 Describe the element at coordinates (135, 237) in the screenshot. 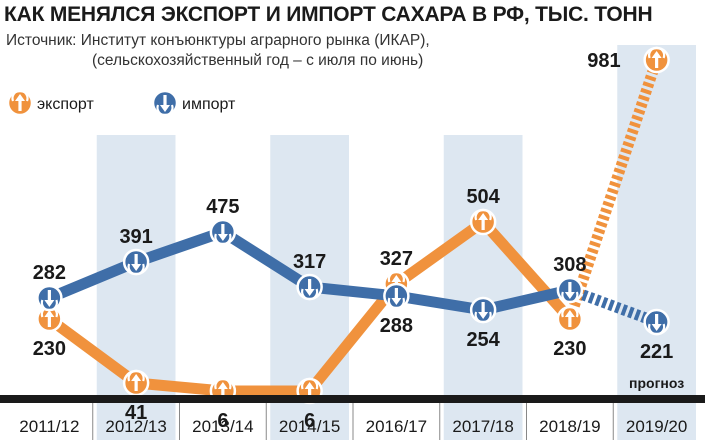

I see `data-label-import: 391` at that location.